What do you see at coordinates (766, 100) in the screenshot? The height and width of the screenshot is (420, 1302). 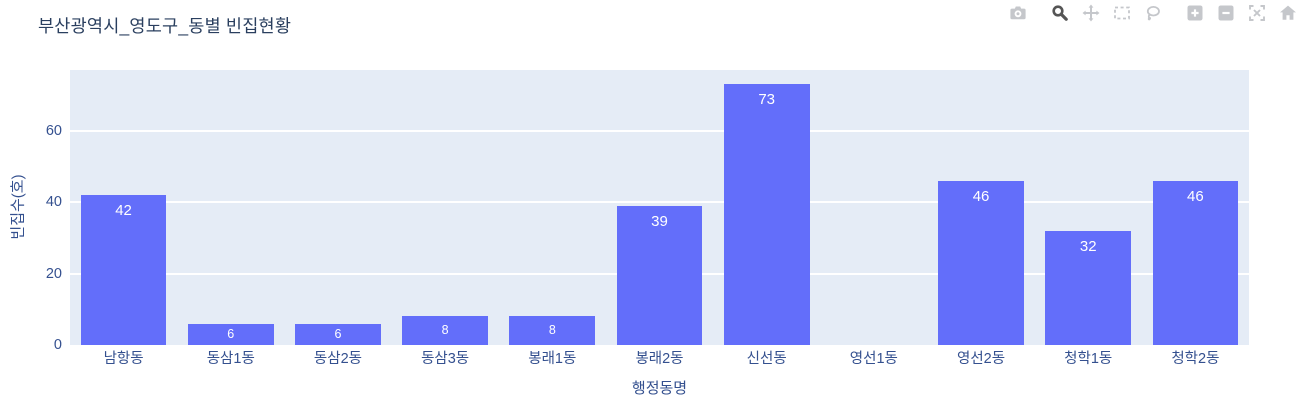 I see `bar-label: 73` at bounding box center [766, 100].